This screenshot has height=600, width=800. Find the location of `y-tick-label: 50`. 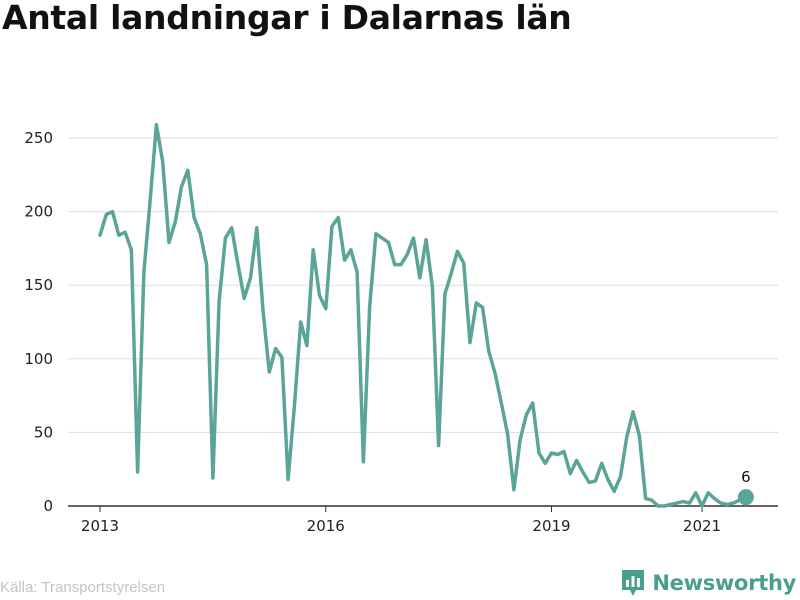

y-tick-label: 50 is located at coordinates (43, 432).